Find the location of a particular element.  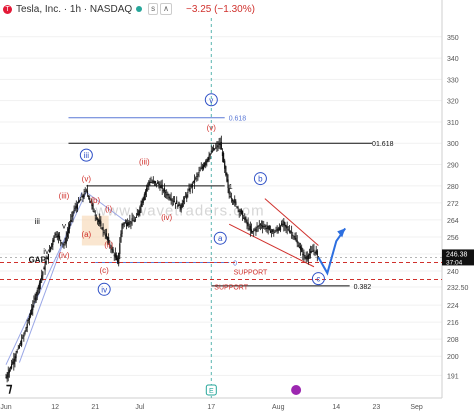

y-tick-label: 232.50 is located at coordinates (458, 288).